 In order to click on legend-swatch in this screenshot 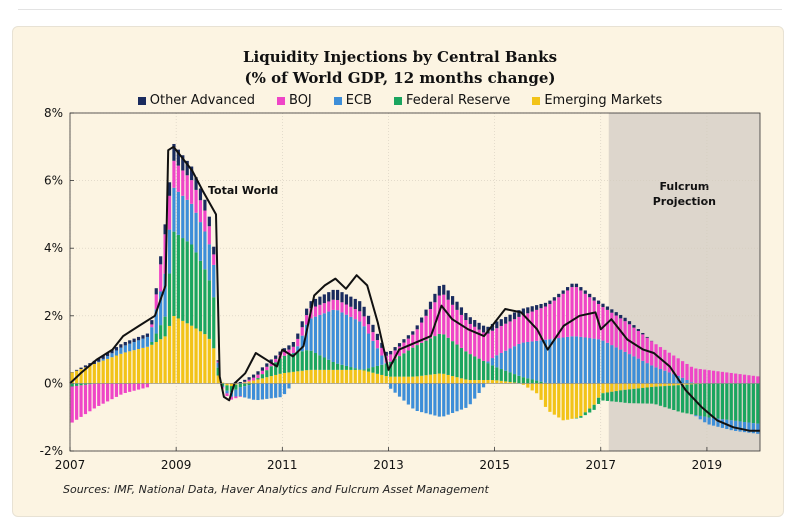, I will do `click(397, 100)`.